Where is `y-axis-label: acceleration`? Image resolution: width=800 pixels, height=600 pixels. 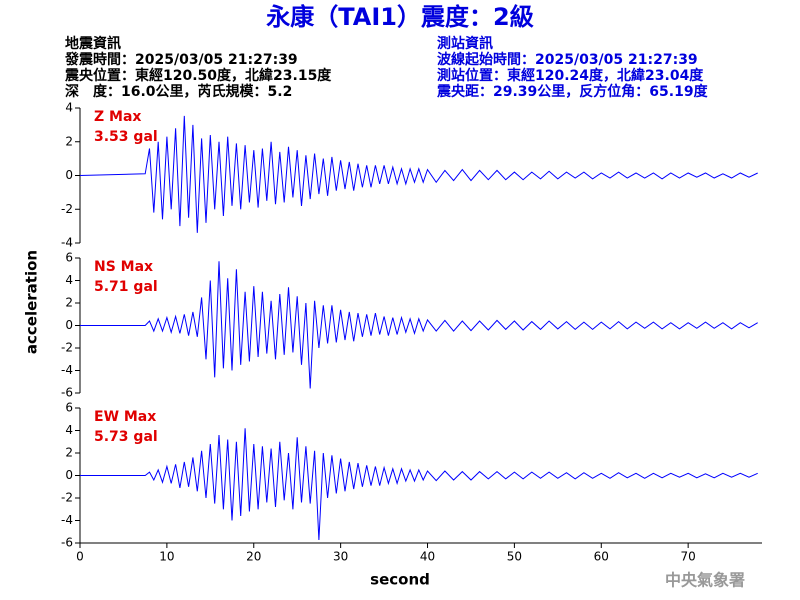
y-axis-label: acceleration is located at coordinates (32, 302).